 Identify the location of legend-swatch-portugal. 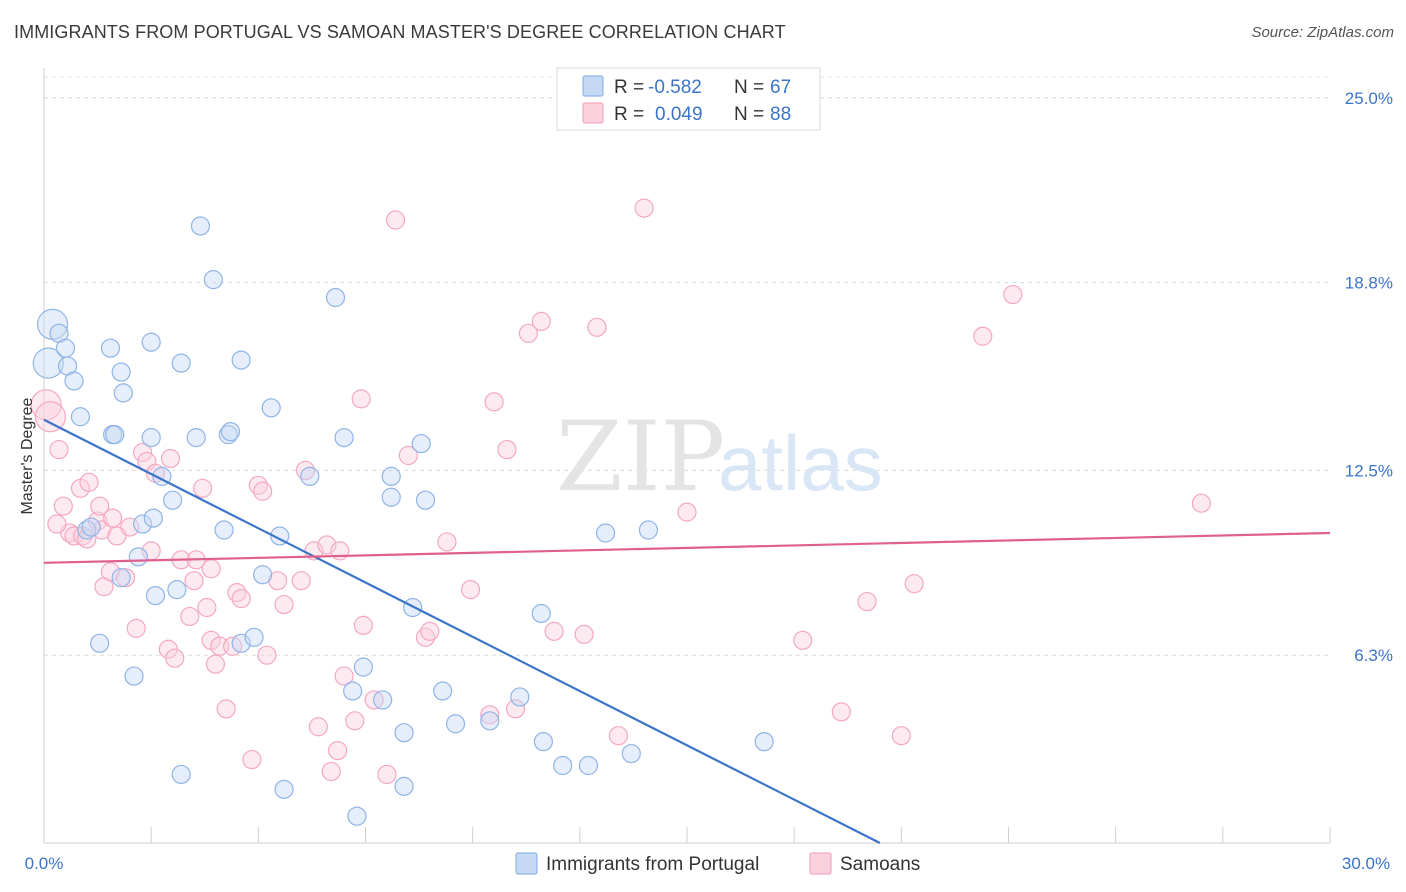
(593, 86).